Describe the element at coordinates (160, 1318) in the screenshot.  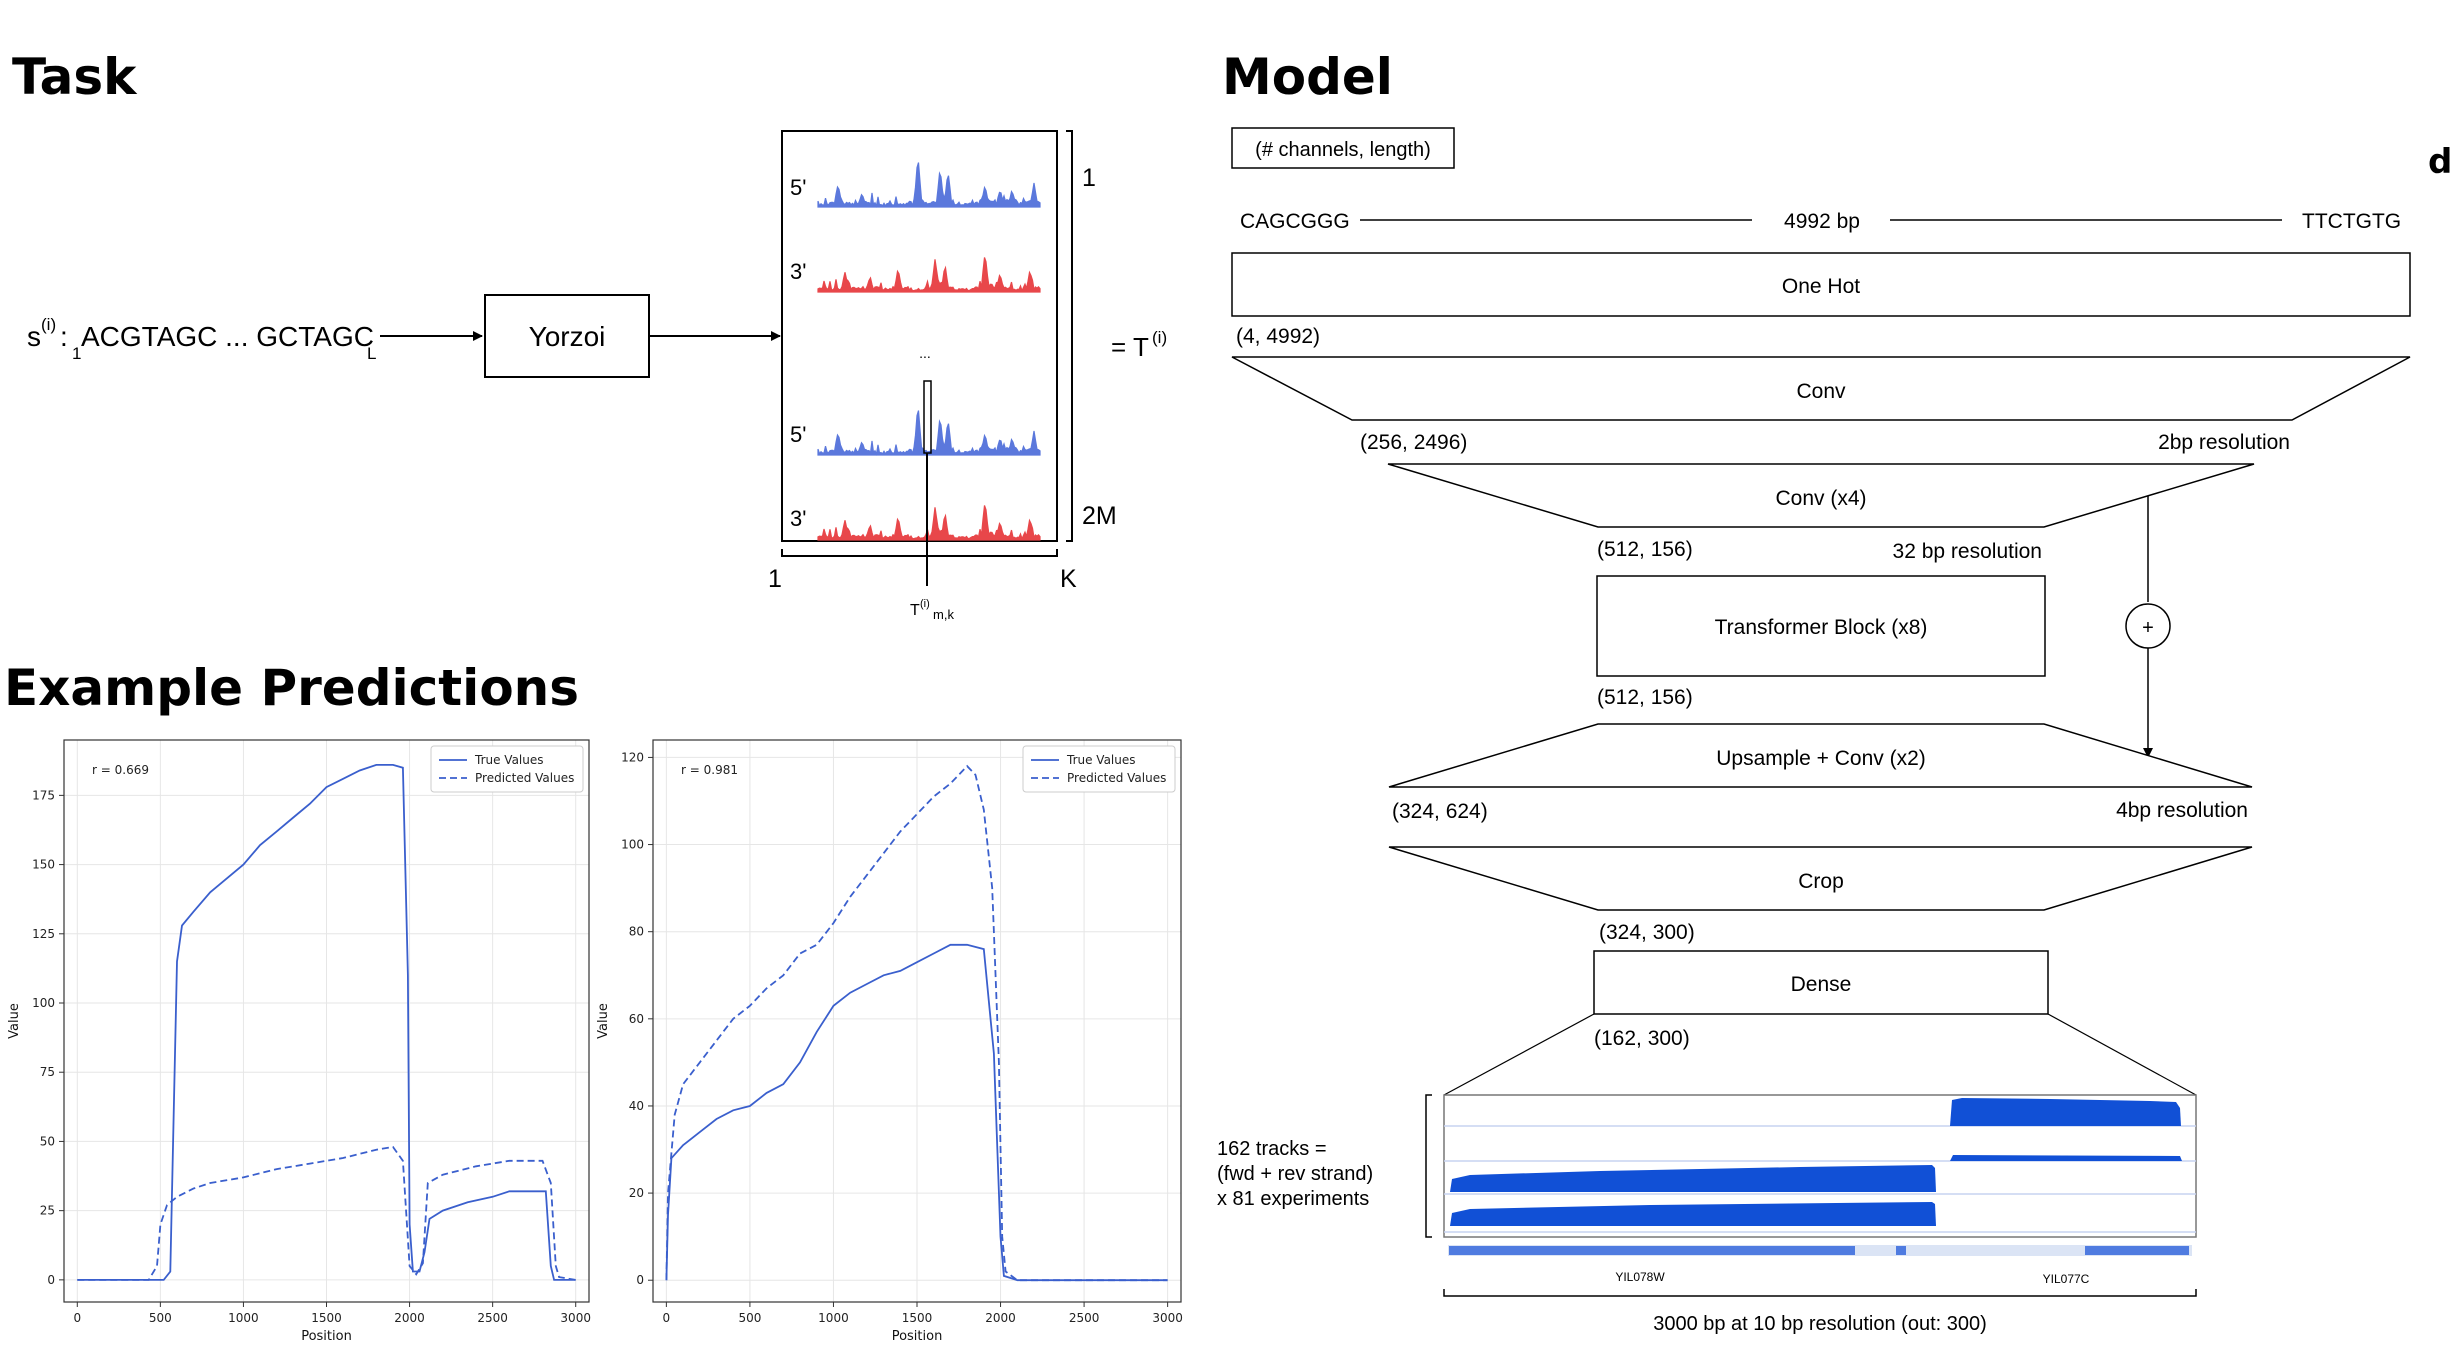
I see `x-tick-label: 500` at that location.